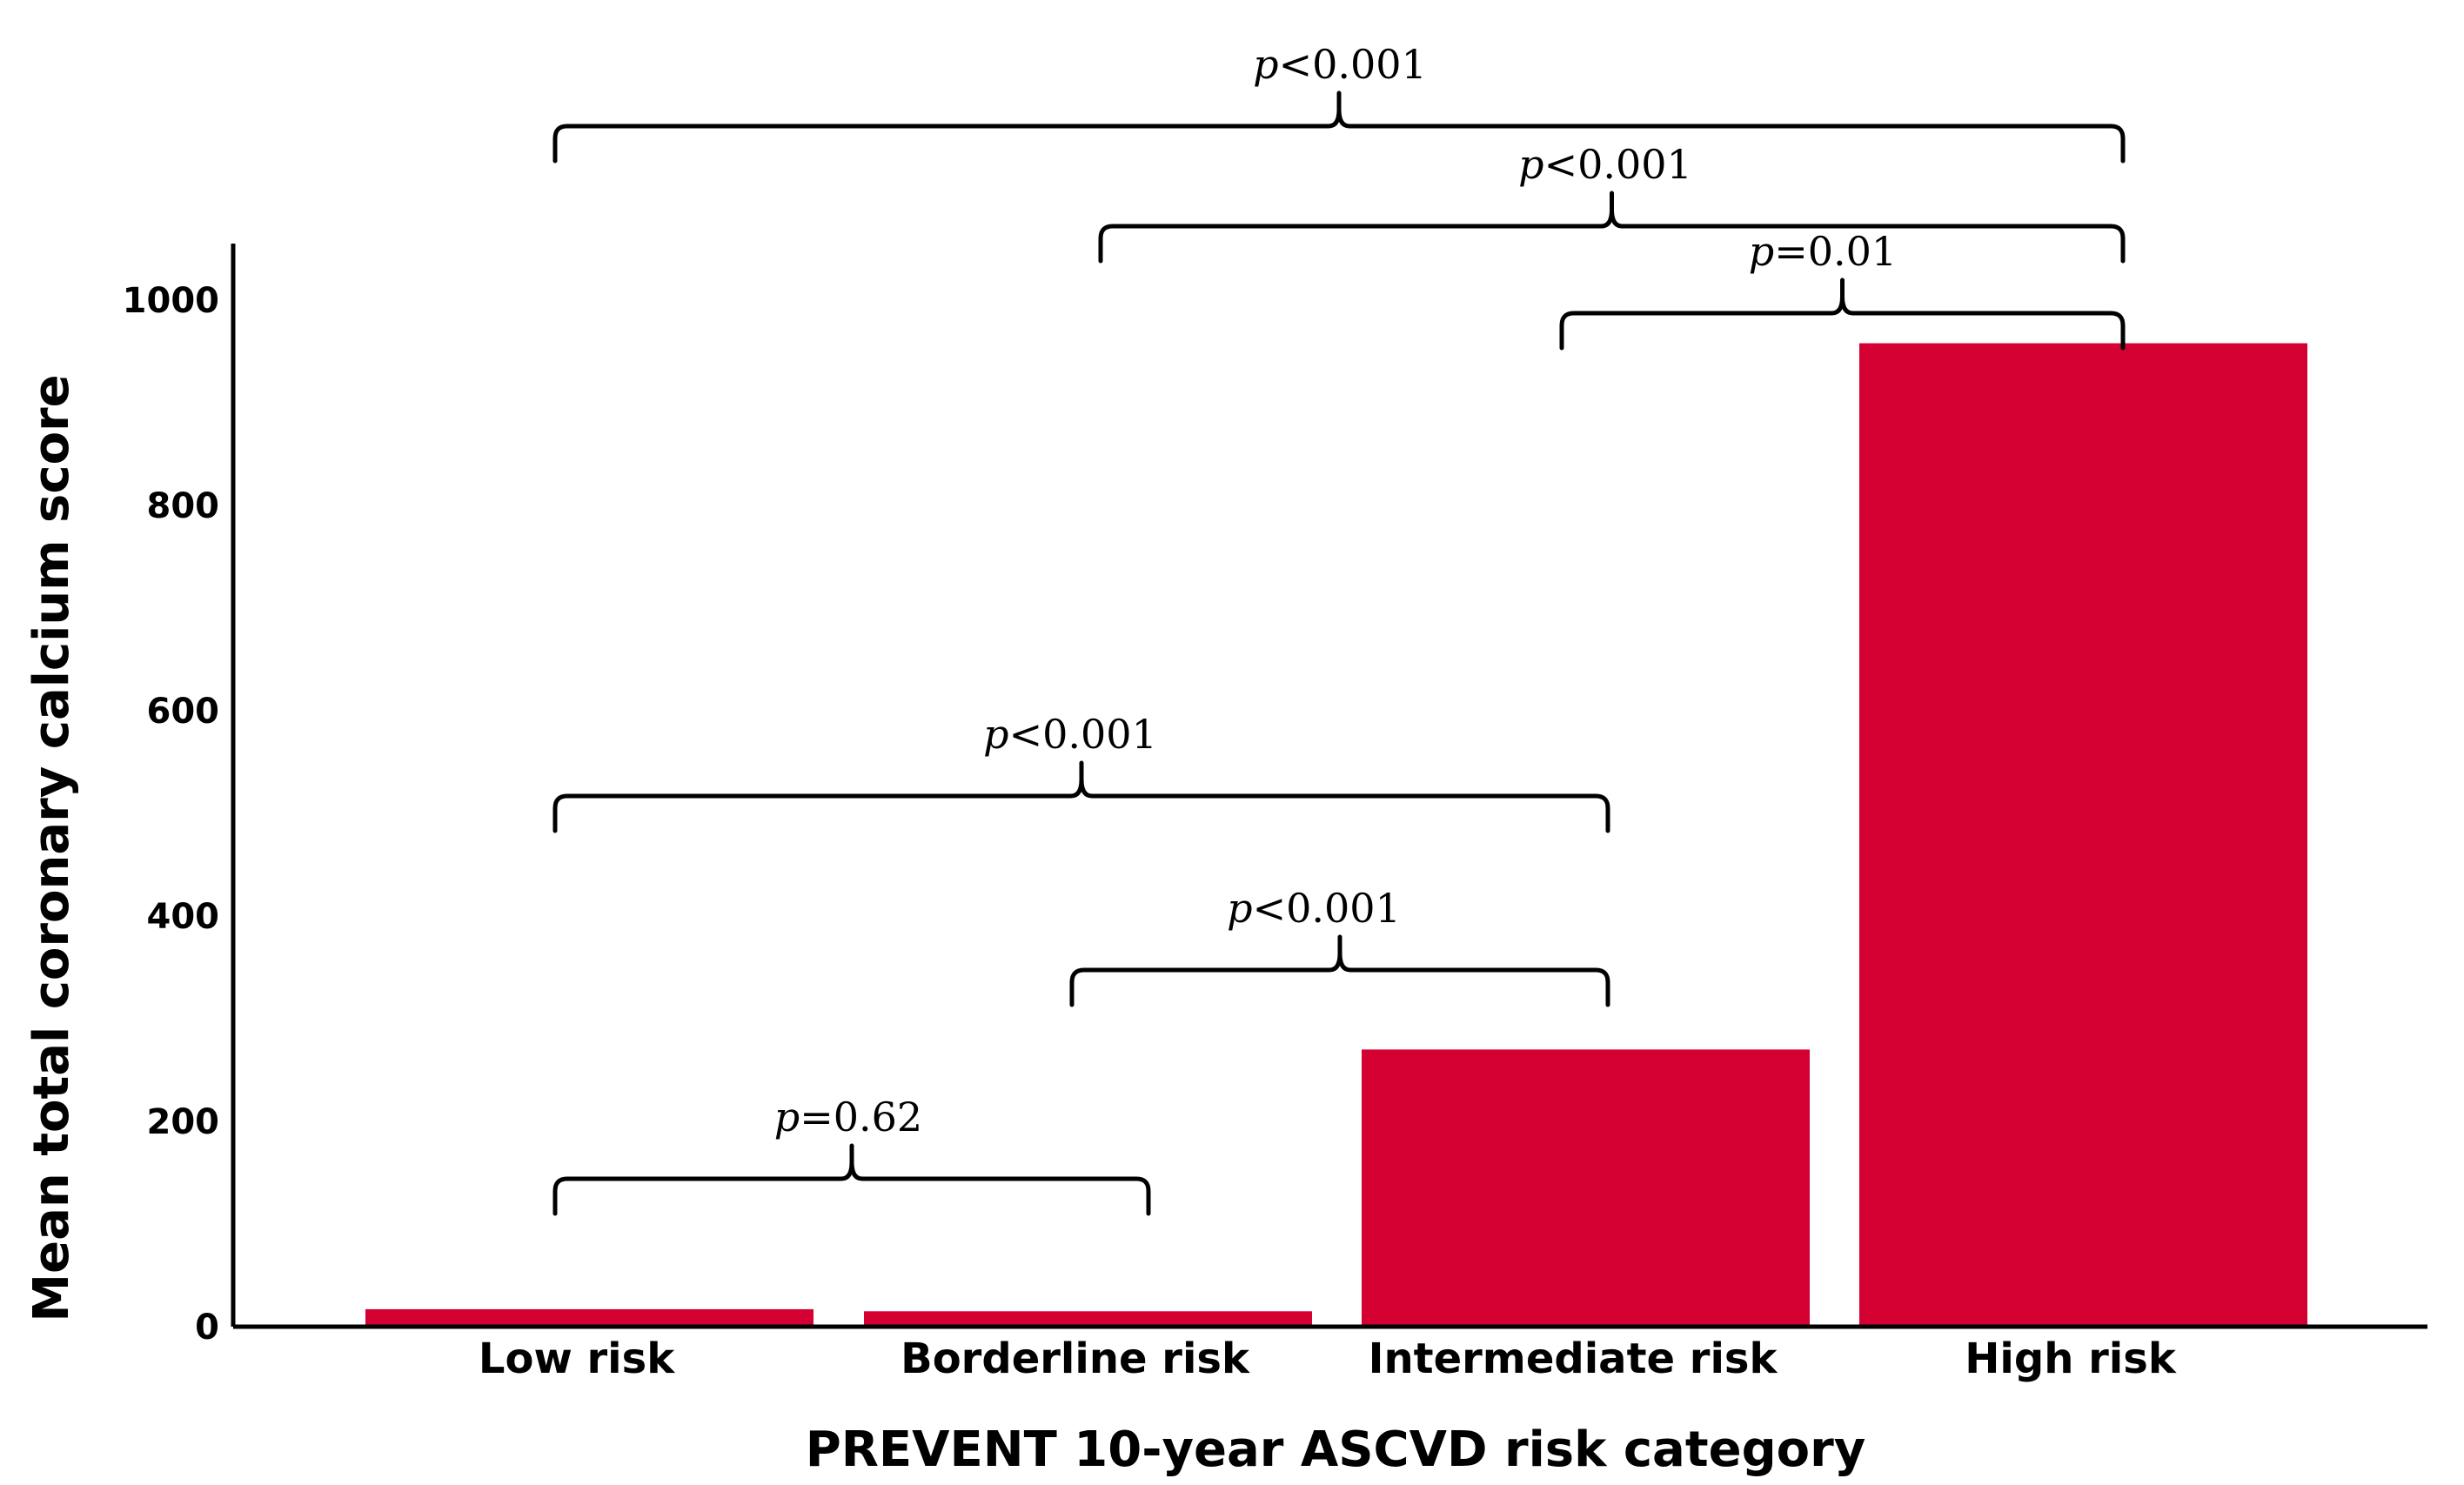  Describe the element at coordinates (183, 712) in the screenshot. I see `y-tick-label: 600` at that location.